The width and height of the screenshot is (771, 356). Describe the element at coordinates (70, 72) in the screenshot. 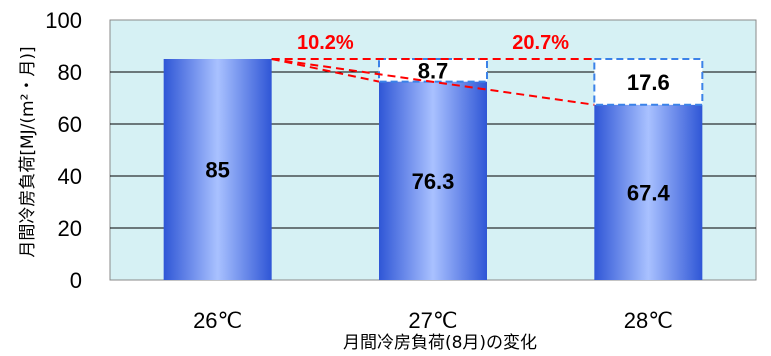

I see `y-tick-label: 80` at that location.